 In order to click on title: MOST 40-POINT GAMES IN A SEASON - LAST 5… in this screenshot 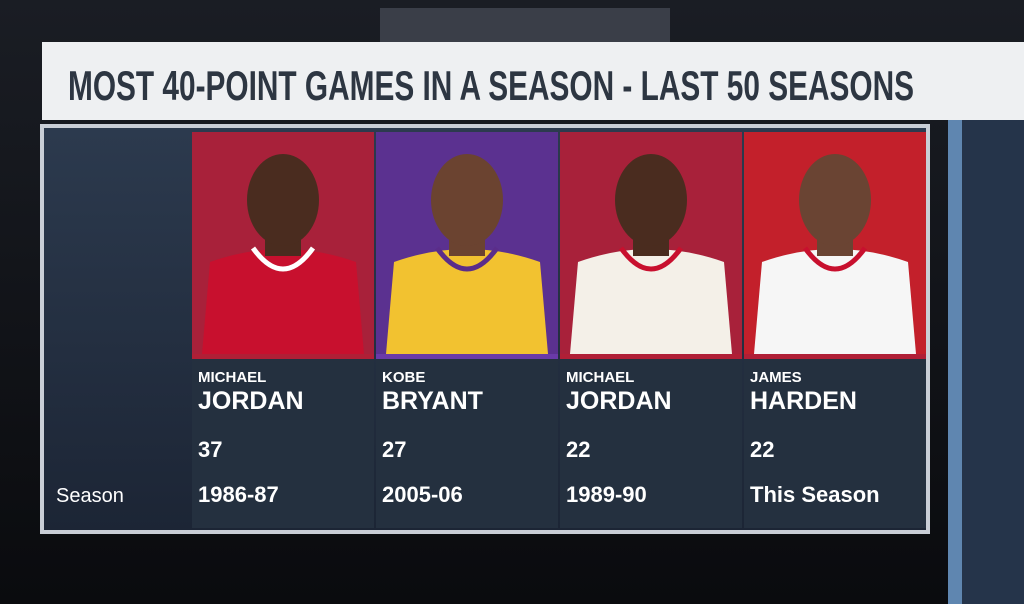, I will do `click(491, 85)`.